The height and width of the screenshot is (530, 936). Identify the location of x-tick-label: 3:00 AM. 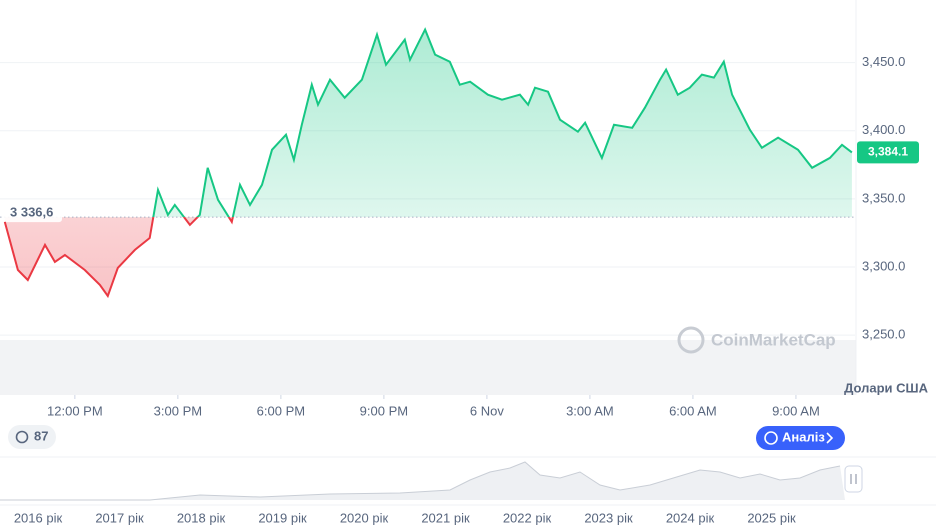
(590, 410).